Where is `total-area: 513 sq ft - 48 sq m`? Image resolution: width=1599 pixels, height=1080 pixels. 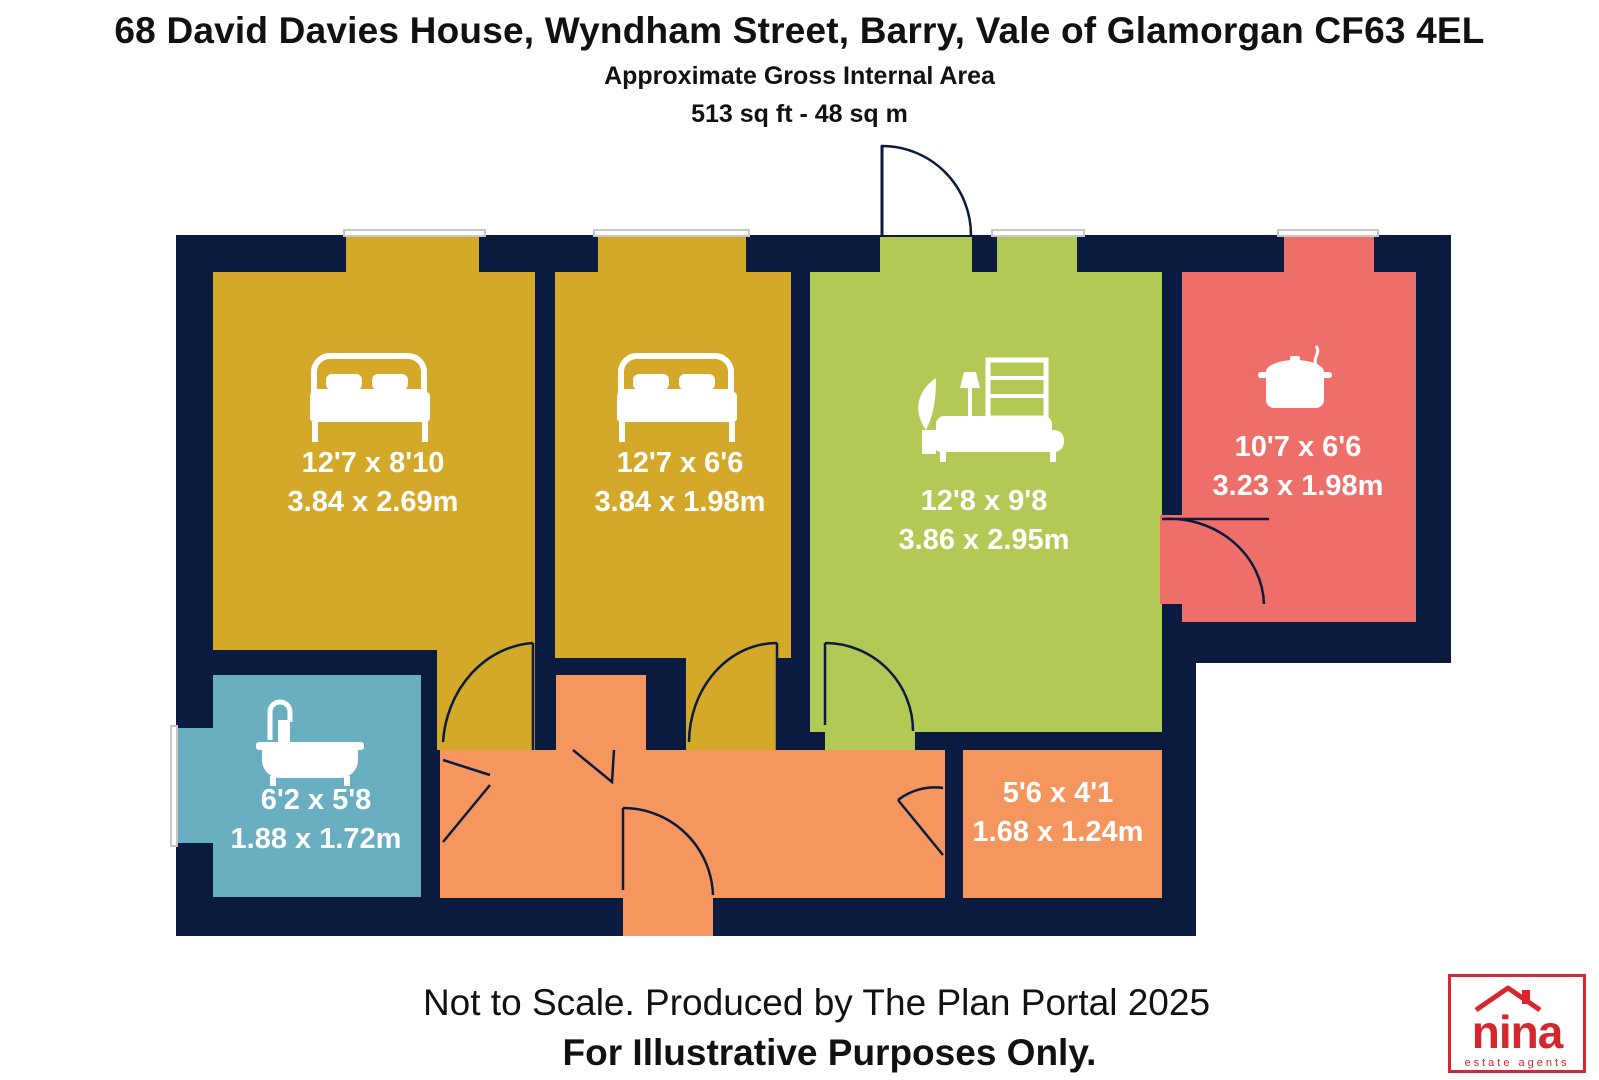 total-area: 513 sq ft - 48 sq m is located at coordinates (799, 114).